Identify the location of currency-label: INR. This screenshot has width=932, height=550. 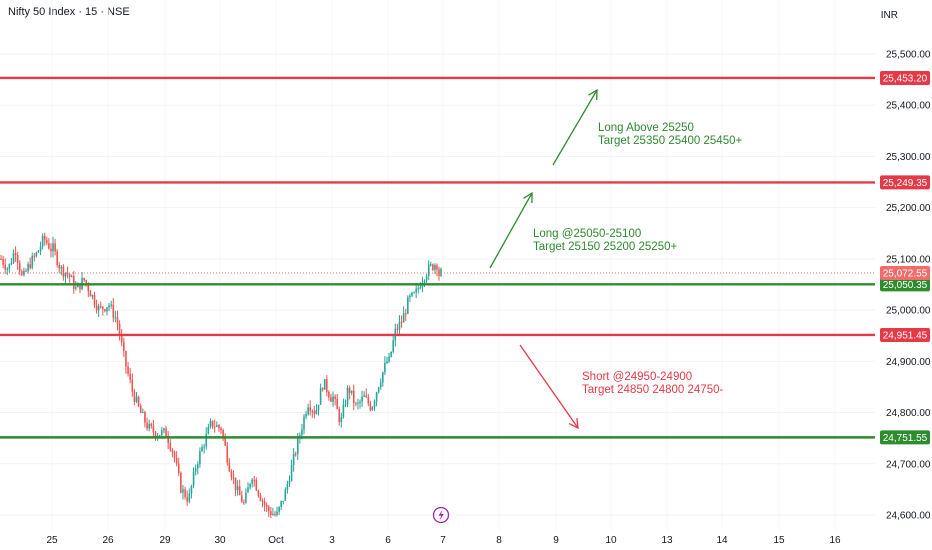
(889, 15).